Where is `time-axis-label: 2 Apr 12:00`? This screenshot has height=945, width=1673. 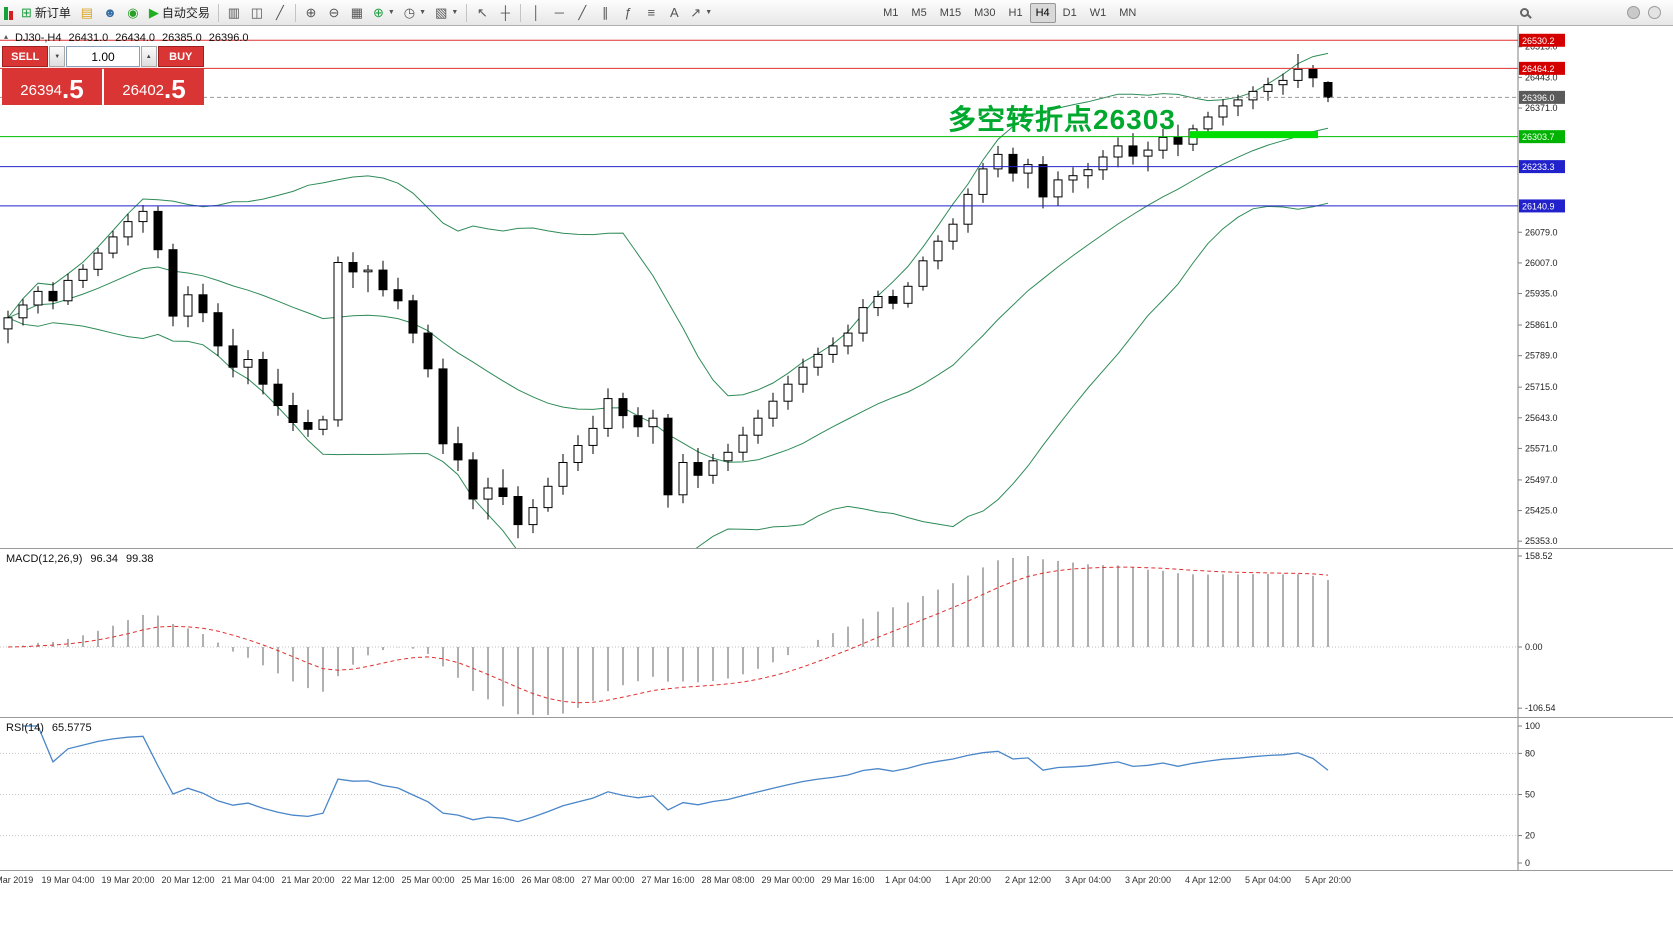
time-axis-label: 2 Apr 12:00 is located at coordinates (1028, 880).